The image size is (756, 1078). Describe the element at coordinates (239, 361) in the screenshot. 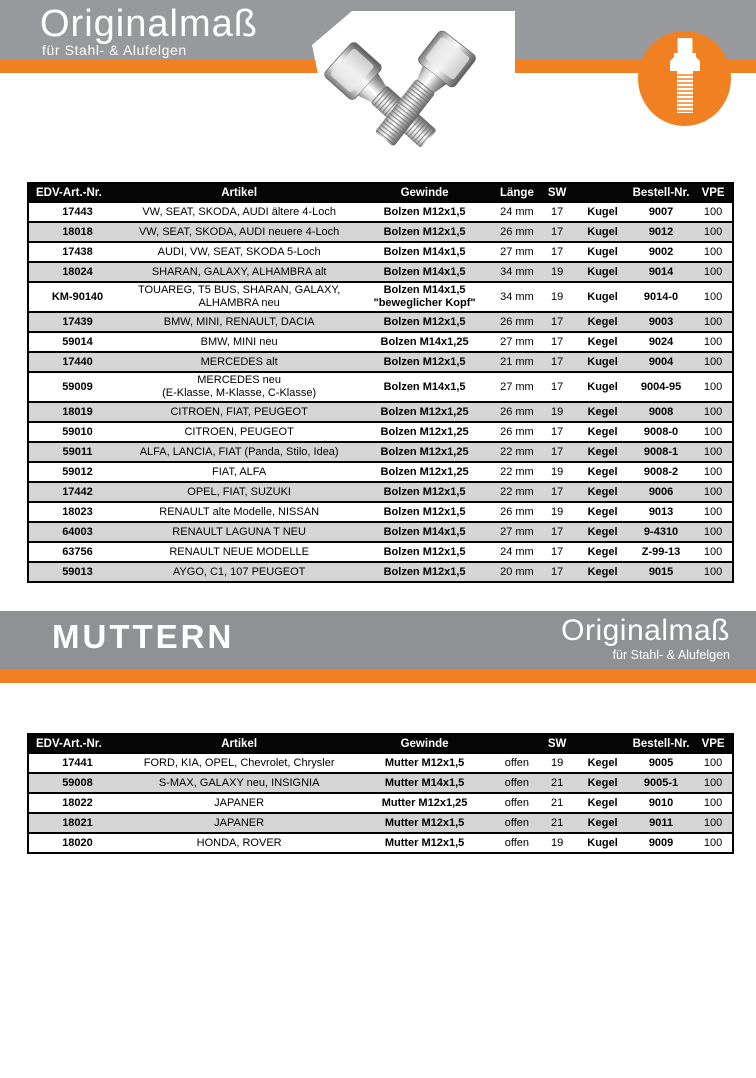

I see `cell-artikel: MERCEDES alt` at that location.